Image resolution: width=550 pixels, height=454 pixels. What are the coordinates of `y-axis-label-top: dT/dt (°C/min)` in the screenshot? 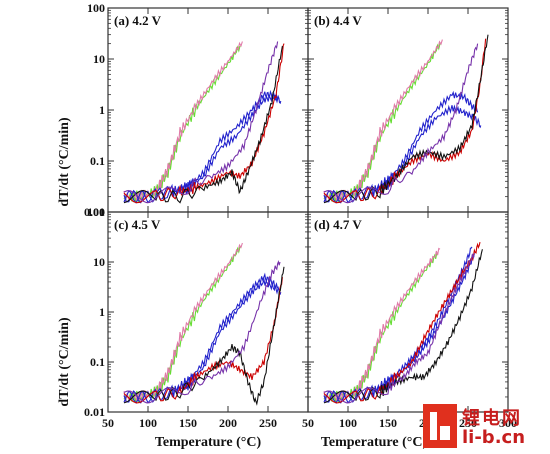 It's located at (64, 162).